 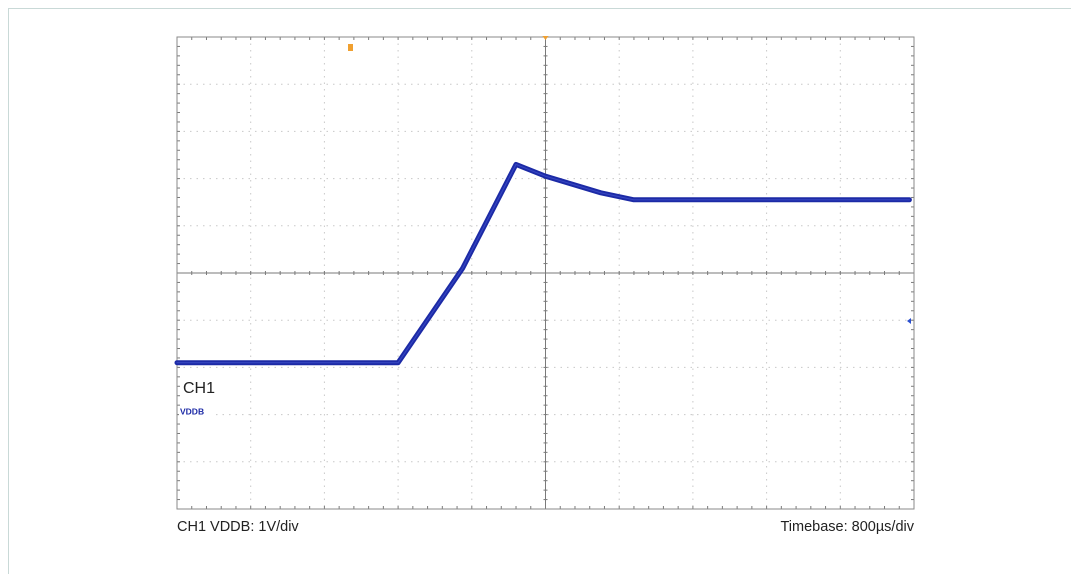 I want to click on trigger-level-marker, so click(x=909, y=321).